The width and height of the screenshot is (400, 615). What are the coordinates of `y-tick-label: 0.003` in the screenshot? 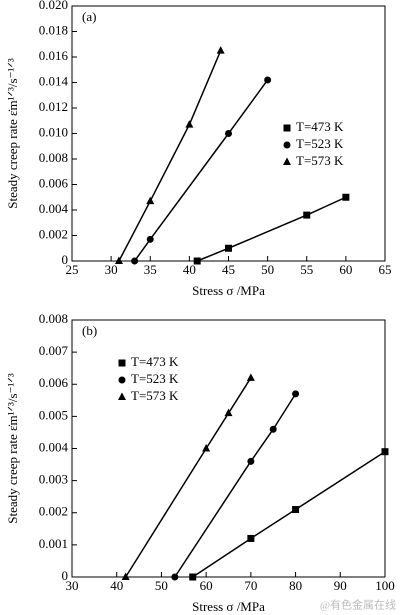 It's located at (53, 479).